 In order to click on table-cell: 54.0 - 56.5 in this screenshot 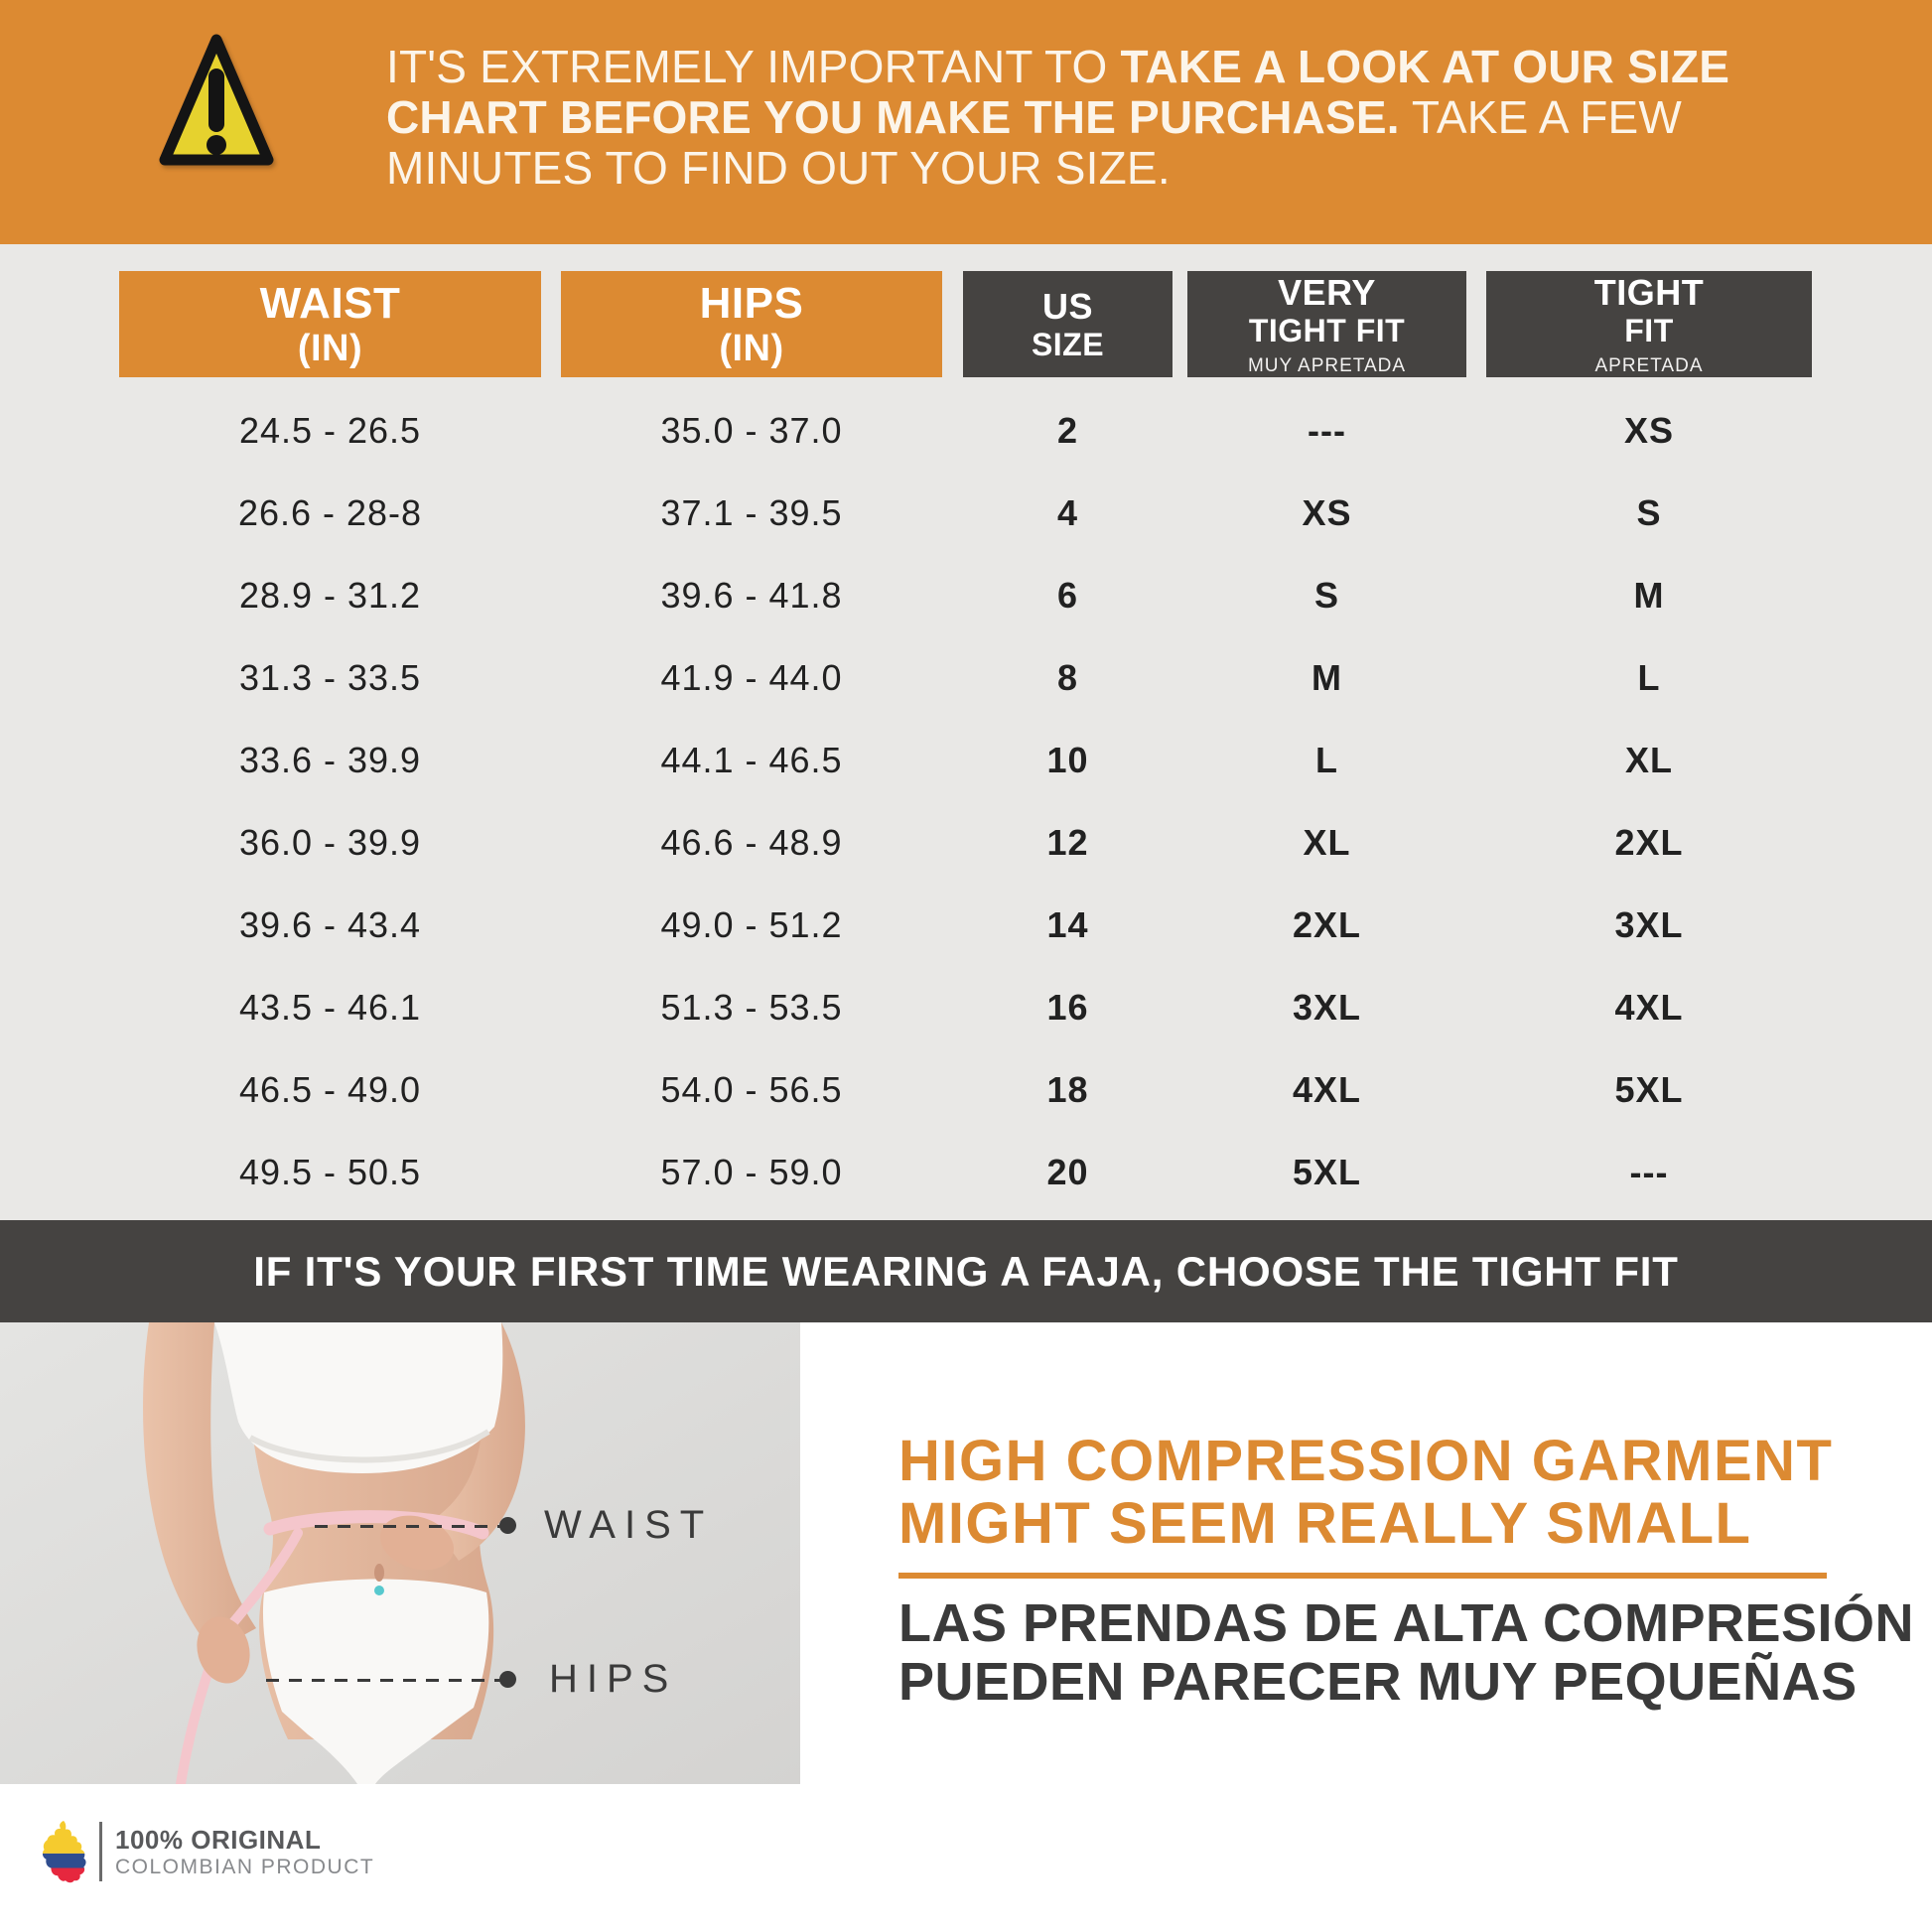, I will do `click(752, 1089)`.